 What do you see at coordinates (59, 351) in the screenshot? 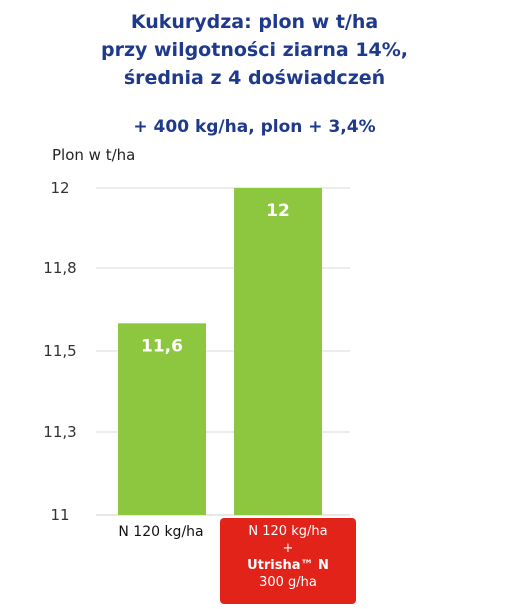
I see `y-tick-label-2: 11,5` at bounding box center [59, 351].